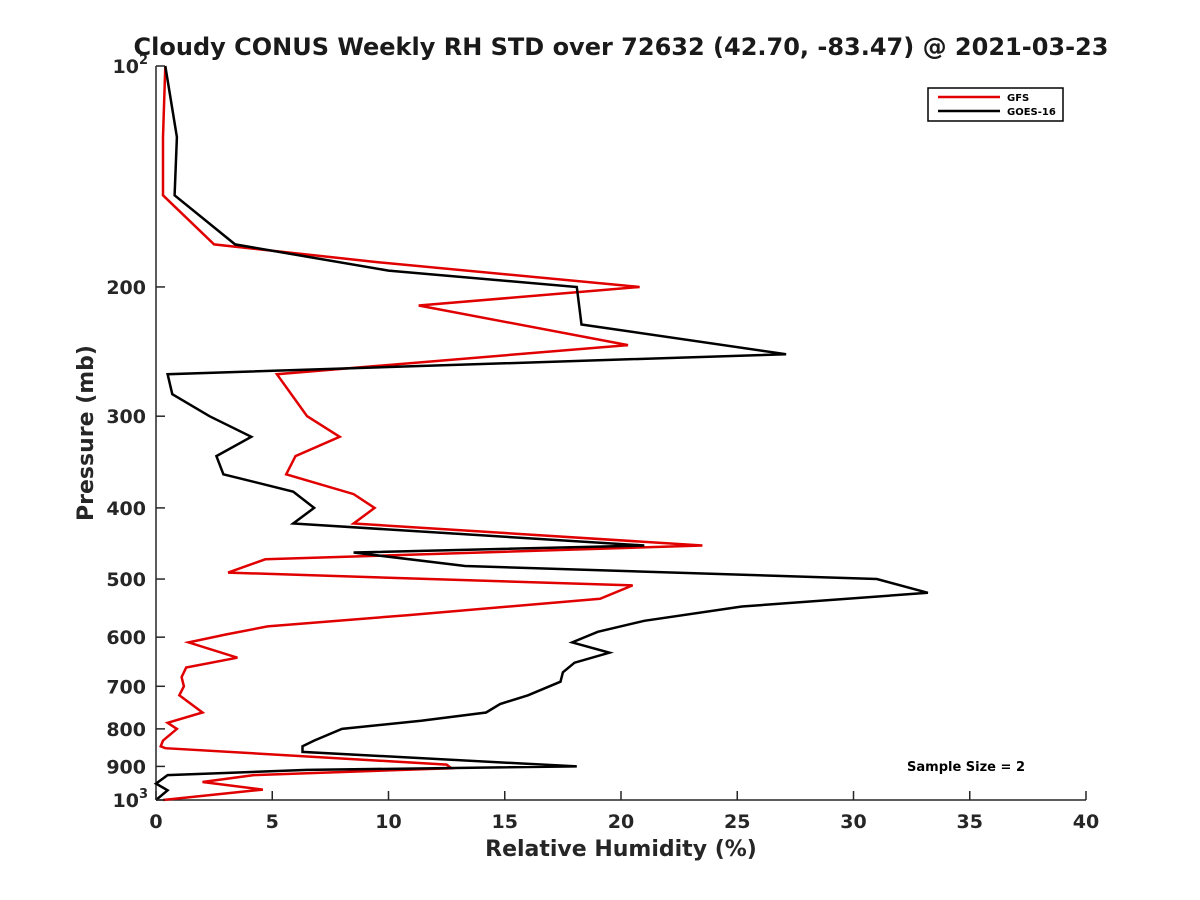  I want to click on x-tick-label: 20, so click(621, 822).